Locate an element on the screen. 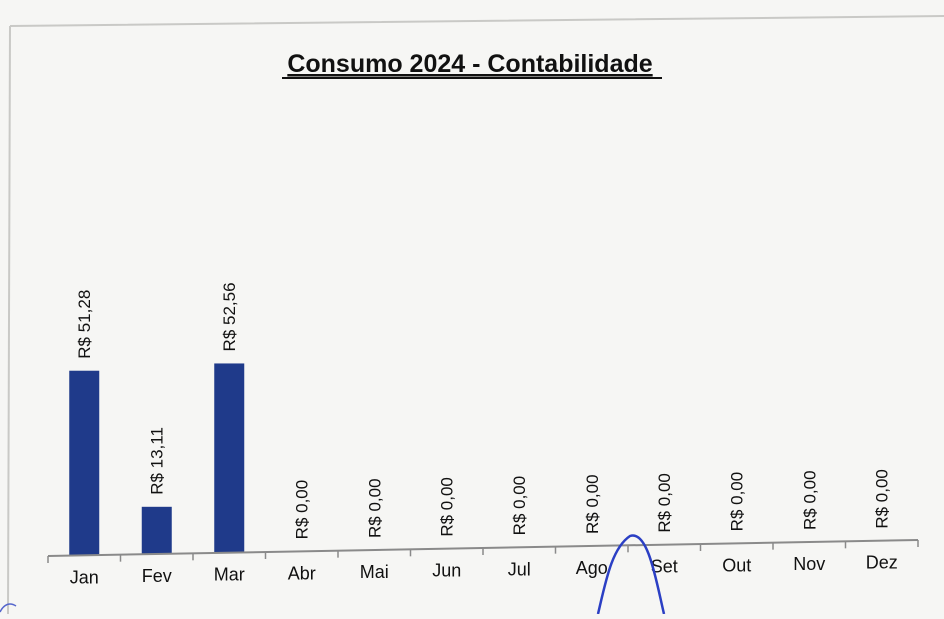 Image resolution: width=944 pixels, height=619 pixels. data-label-fev: R$ 13,11 is located at coordinates (157, 461).